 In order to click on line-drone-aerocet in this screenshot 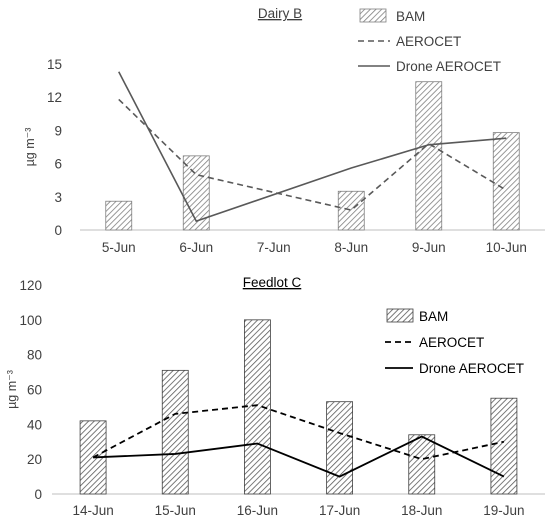, I will do `click(299, 456)`.